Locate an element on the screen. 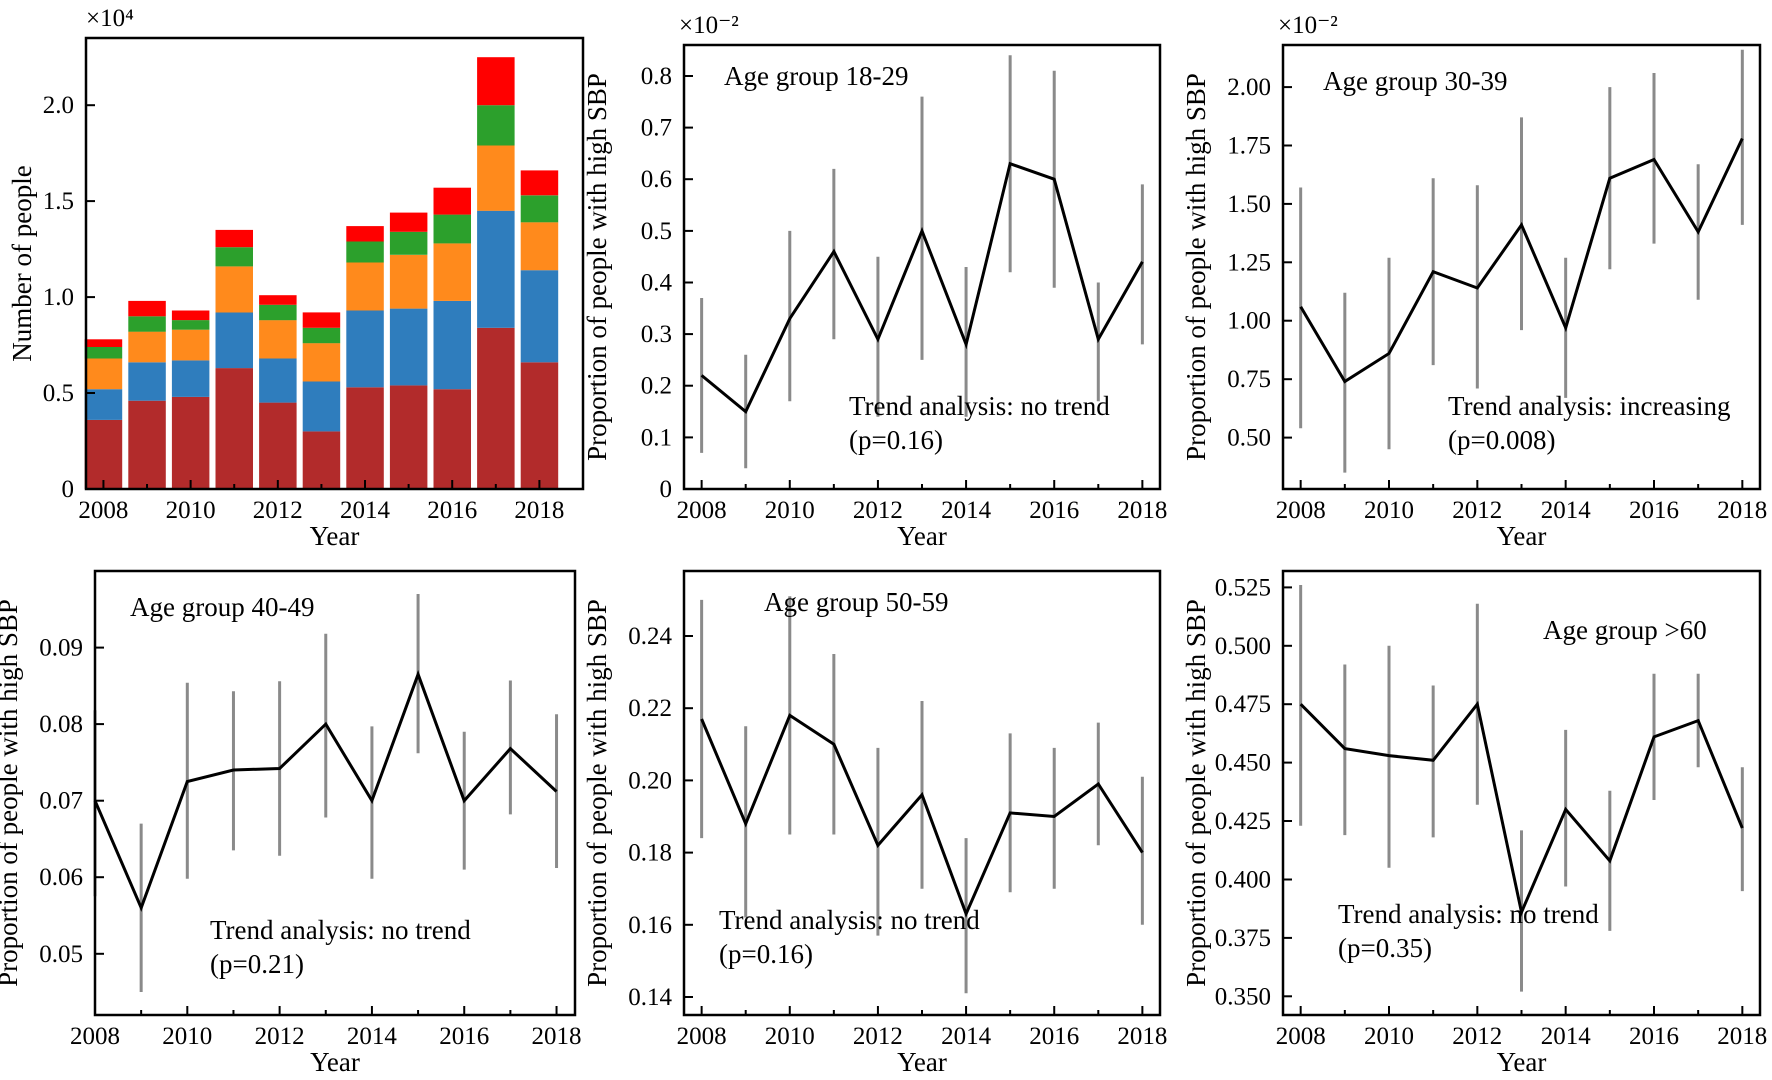 The width and height of the screenshot is (1772, 1080). y-tick-label: 0.5 is located at coordinates (656, 231).